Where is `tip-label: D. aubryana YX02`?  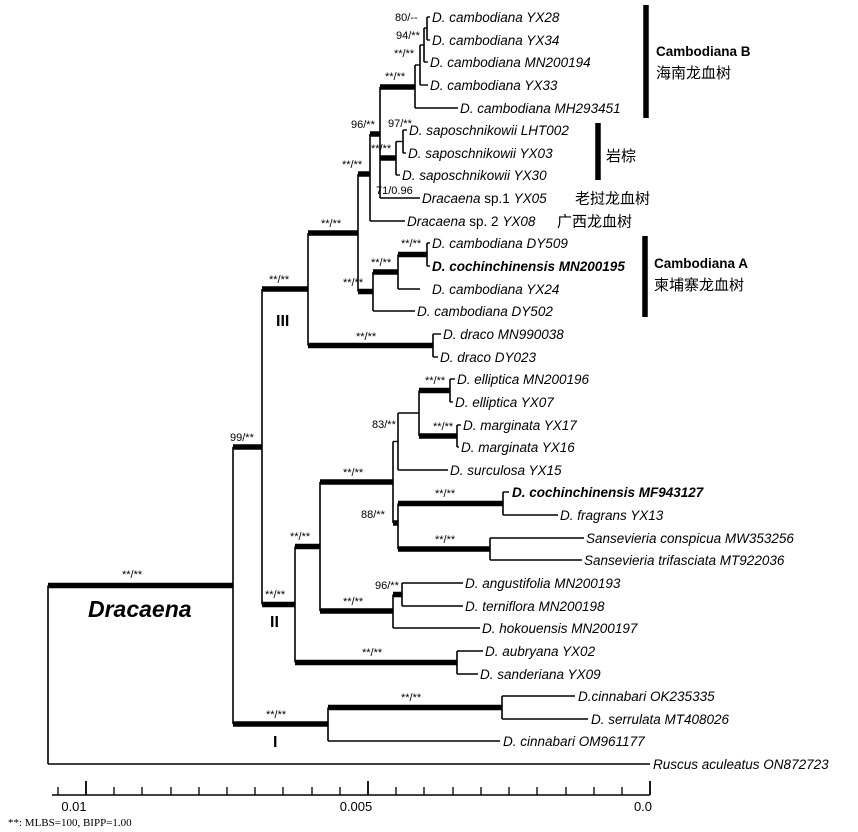 tip-label: D. aubryana YX02 is located at coordinates (540, 651).